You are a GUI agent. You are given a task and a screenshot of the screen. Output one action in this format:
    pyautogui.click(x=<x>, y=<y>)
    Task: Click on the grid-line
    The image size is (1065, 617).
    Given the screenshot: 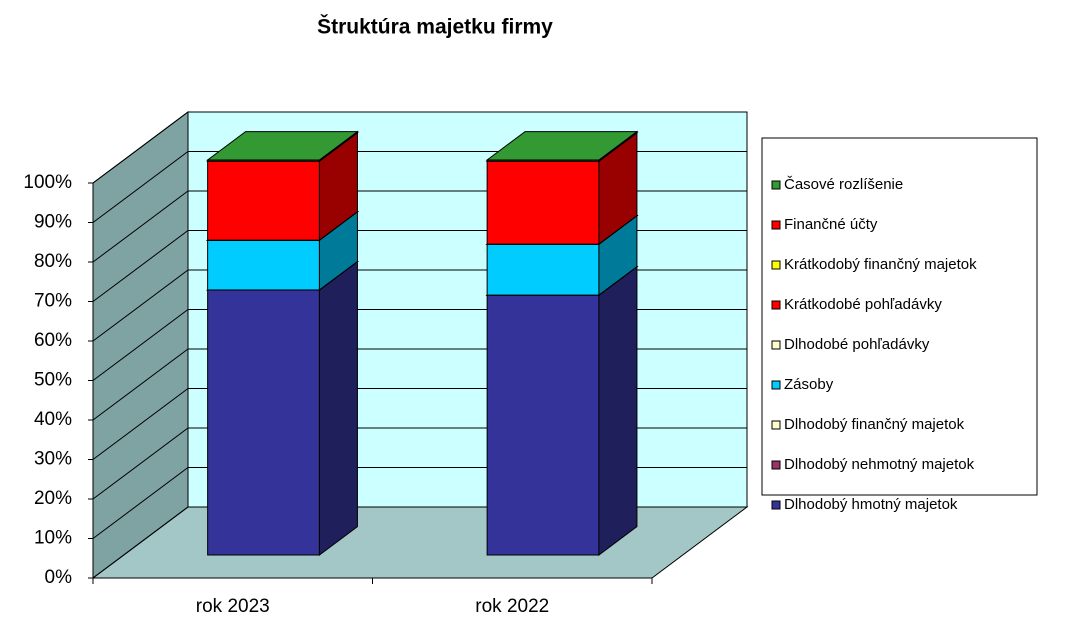 What is the action you would take?
    pyautogui.click(x=419, y=147)
    